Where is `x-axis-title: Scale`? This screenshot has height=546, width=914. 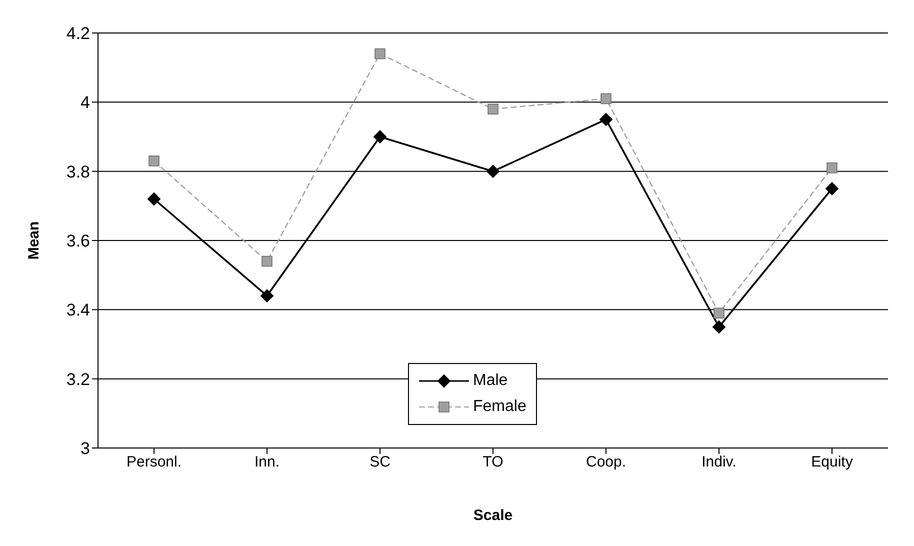 x-axis-title: Scale is located at coordinates (493, 515).